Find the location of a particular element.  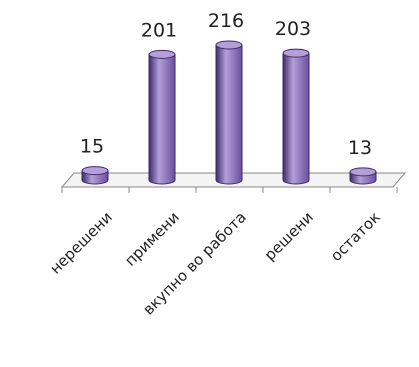

data-label: 13 is located at coordinates (360, 148).